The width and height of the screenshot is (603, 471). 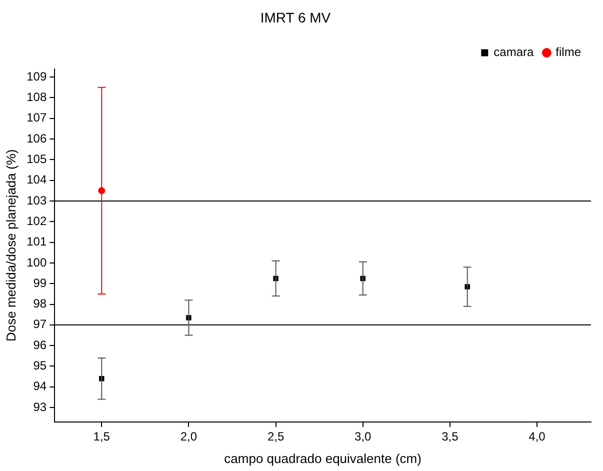 I want to click on y-tick-label: 97, so click(x=40, y=324).